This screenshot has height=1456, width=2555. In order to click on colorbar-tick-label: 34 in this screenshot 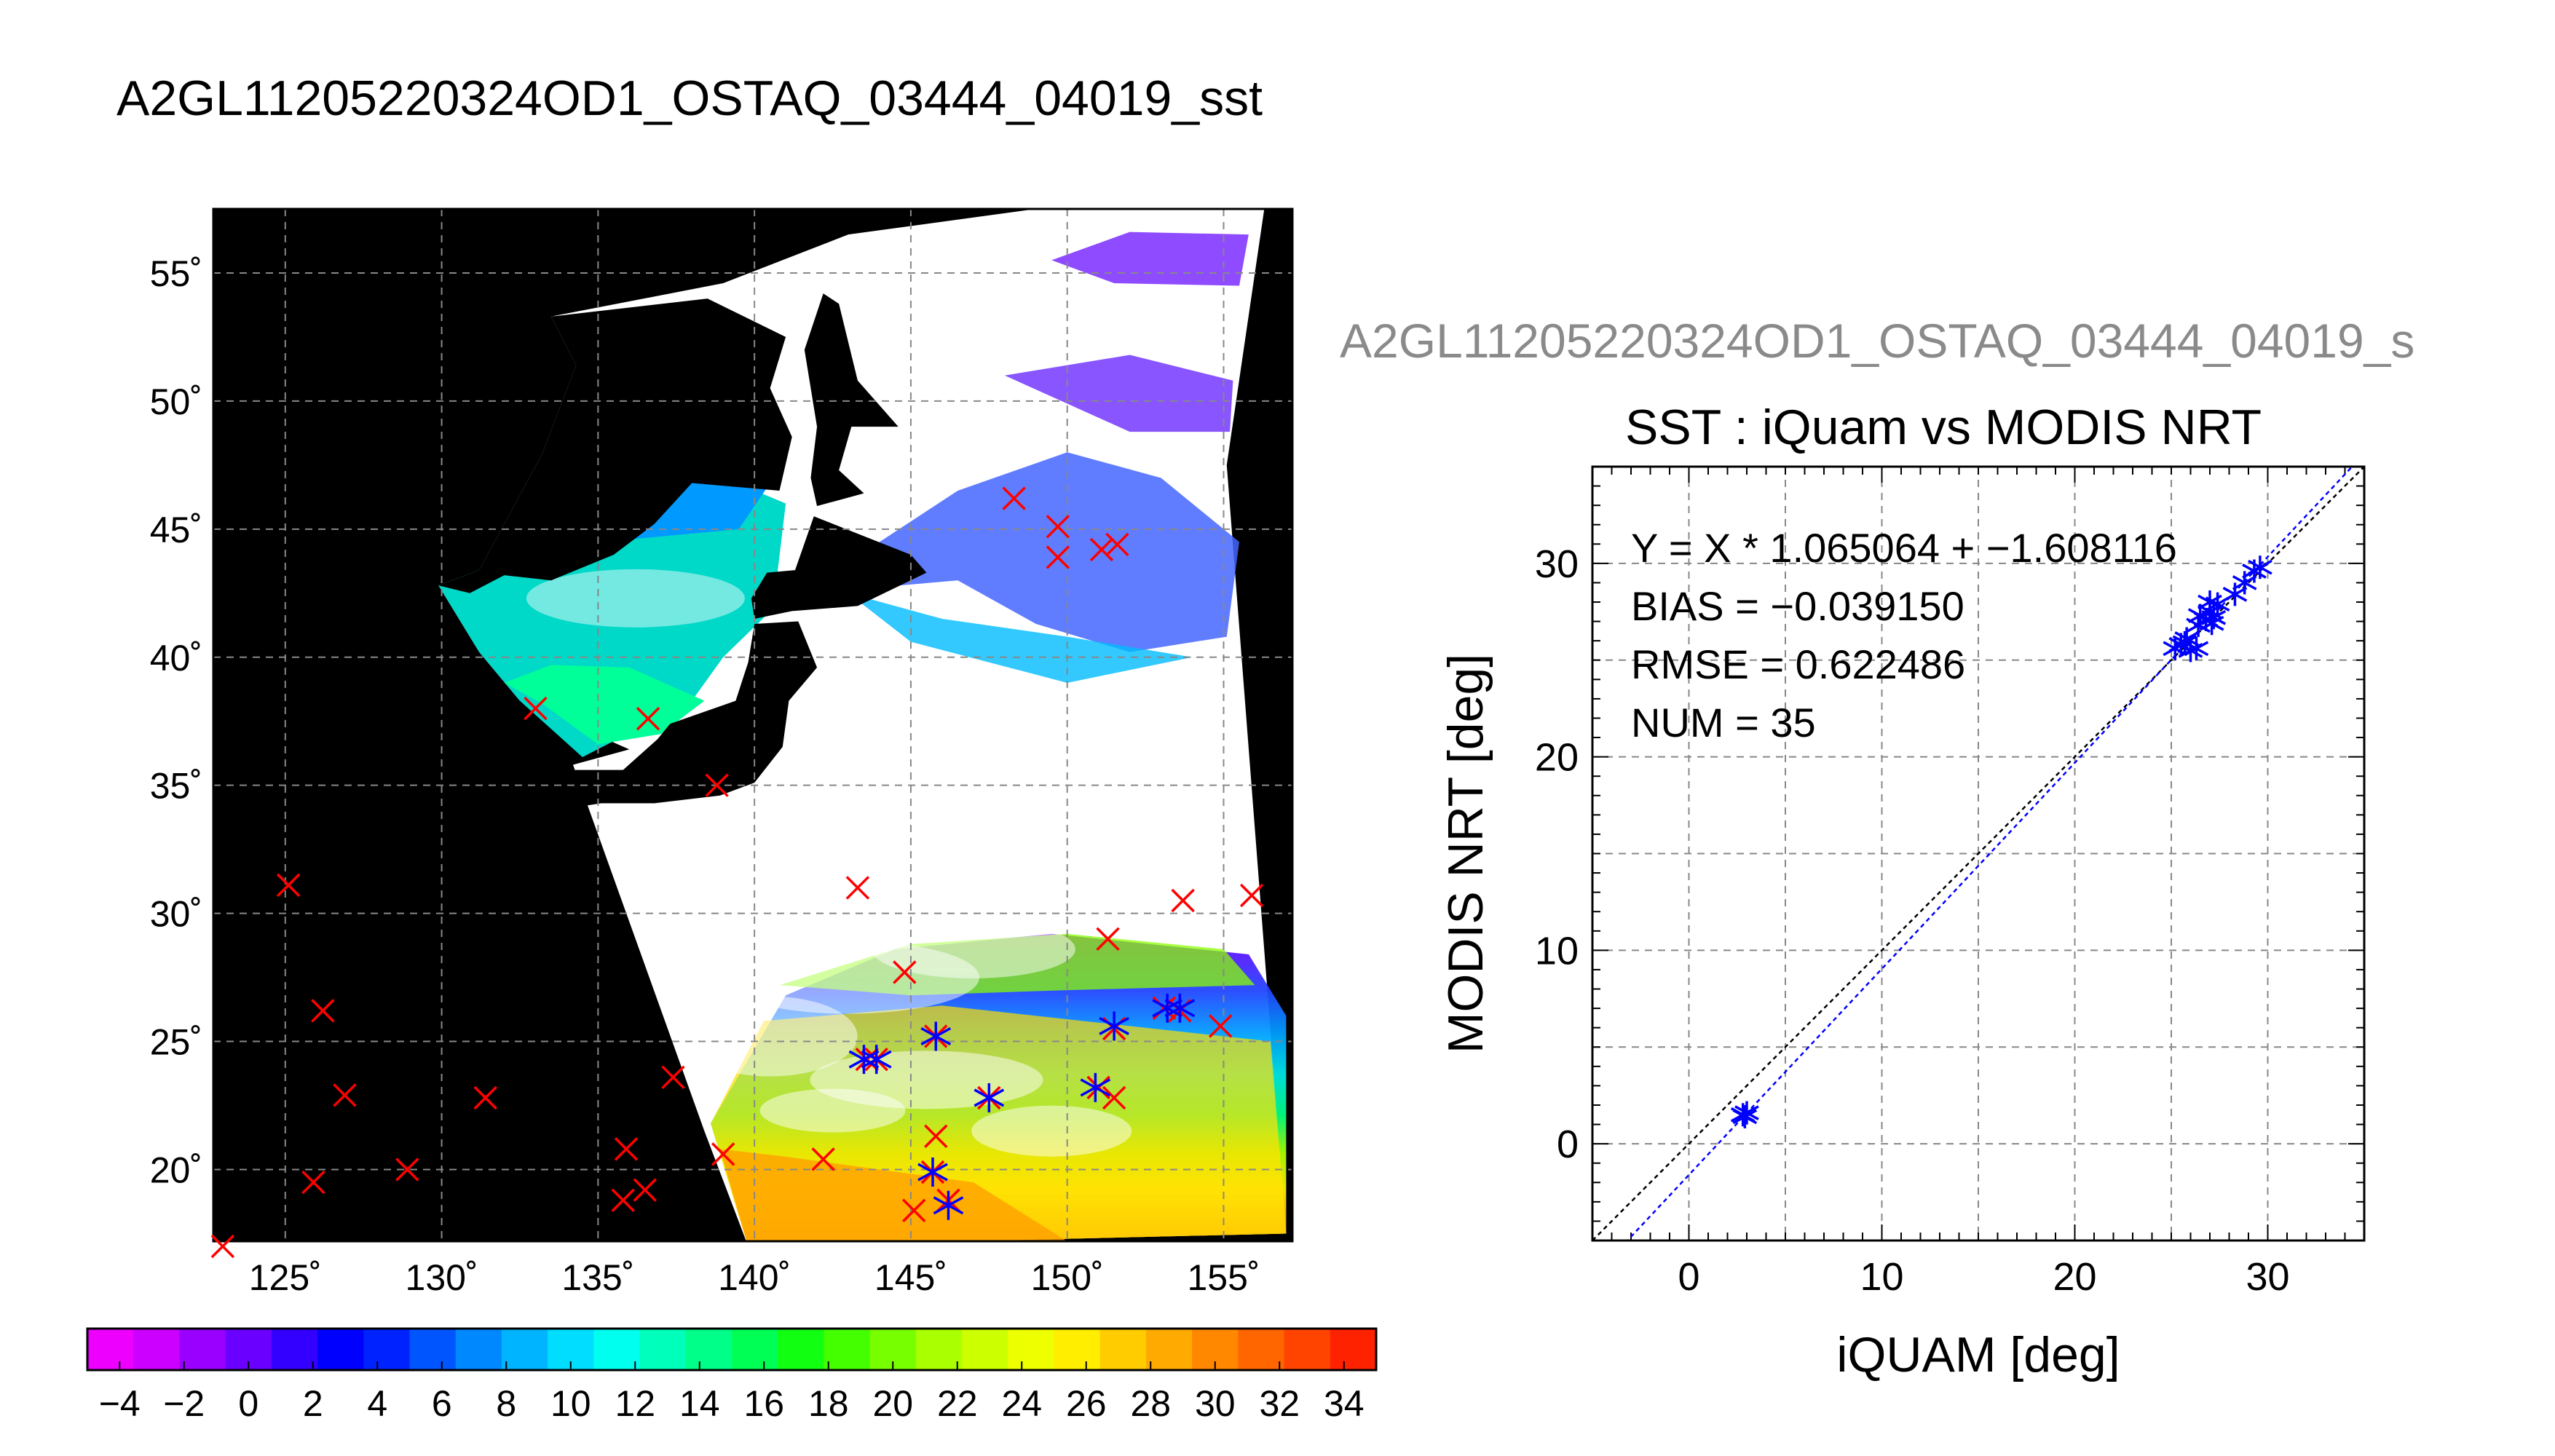, I will do `click(1344, 1403)`.